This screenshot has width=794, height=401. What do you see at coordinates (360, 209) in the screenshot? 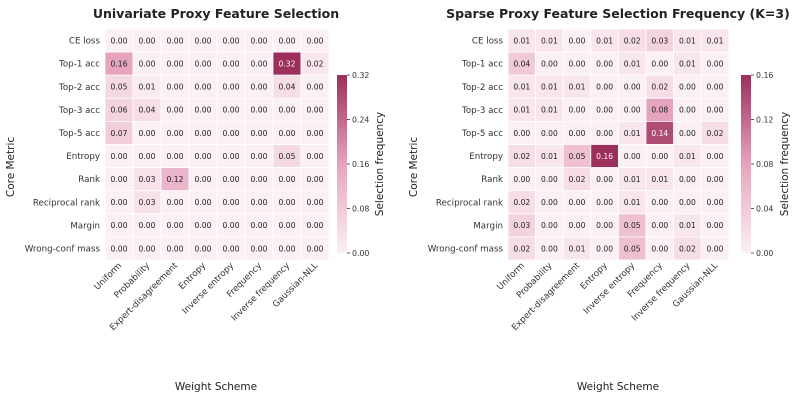
I see `colorbar-tick-label: 0.08` at bounding box center [360, 209].